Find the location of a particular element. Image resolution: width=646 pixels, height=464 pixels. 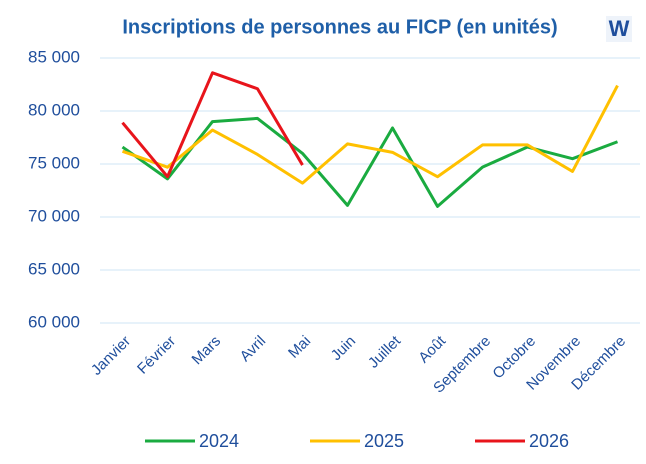

legend-label: 2026 is located at coordinates (549, 441).